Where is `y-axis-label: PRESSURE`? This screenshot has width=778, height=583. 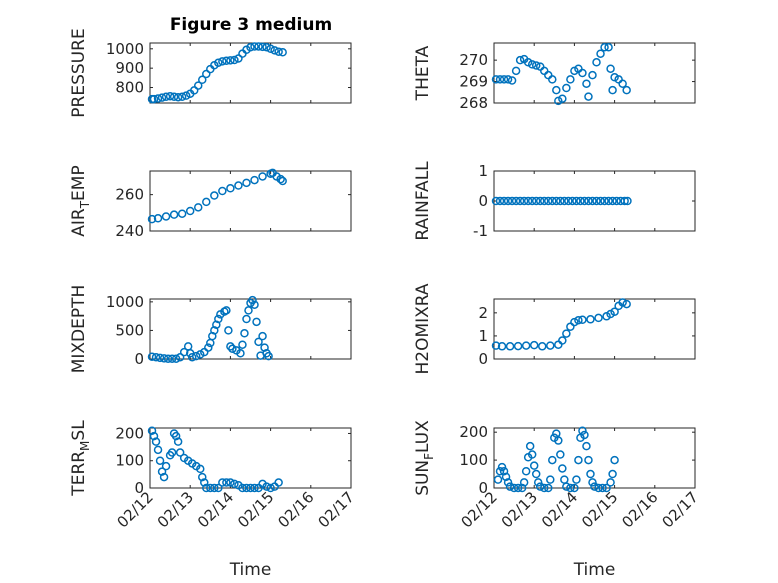 y-axis-label: PRESSURE is located at coordinates (79, 72).